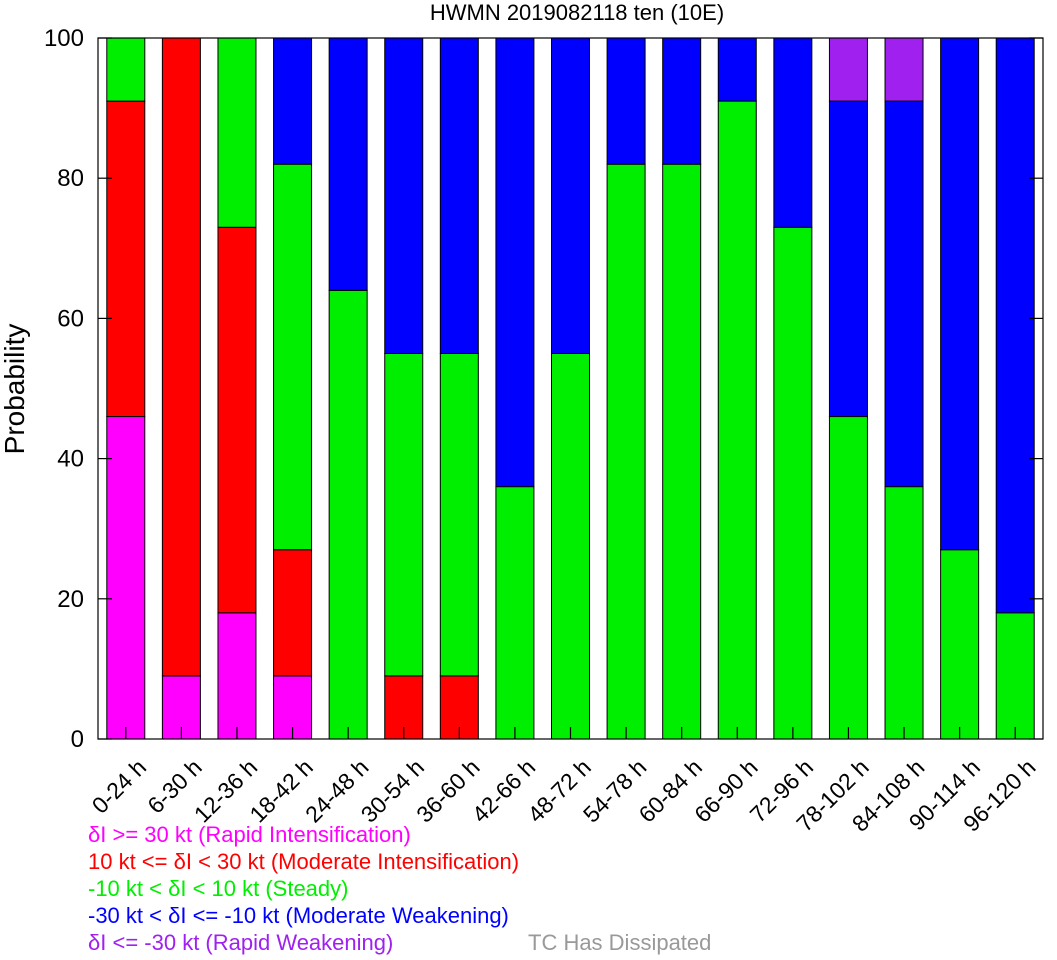  I want to click on bar-segment-18-42h-s2, so click(293, 357).